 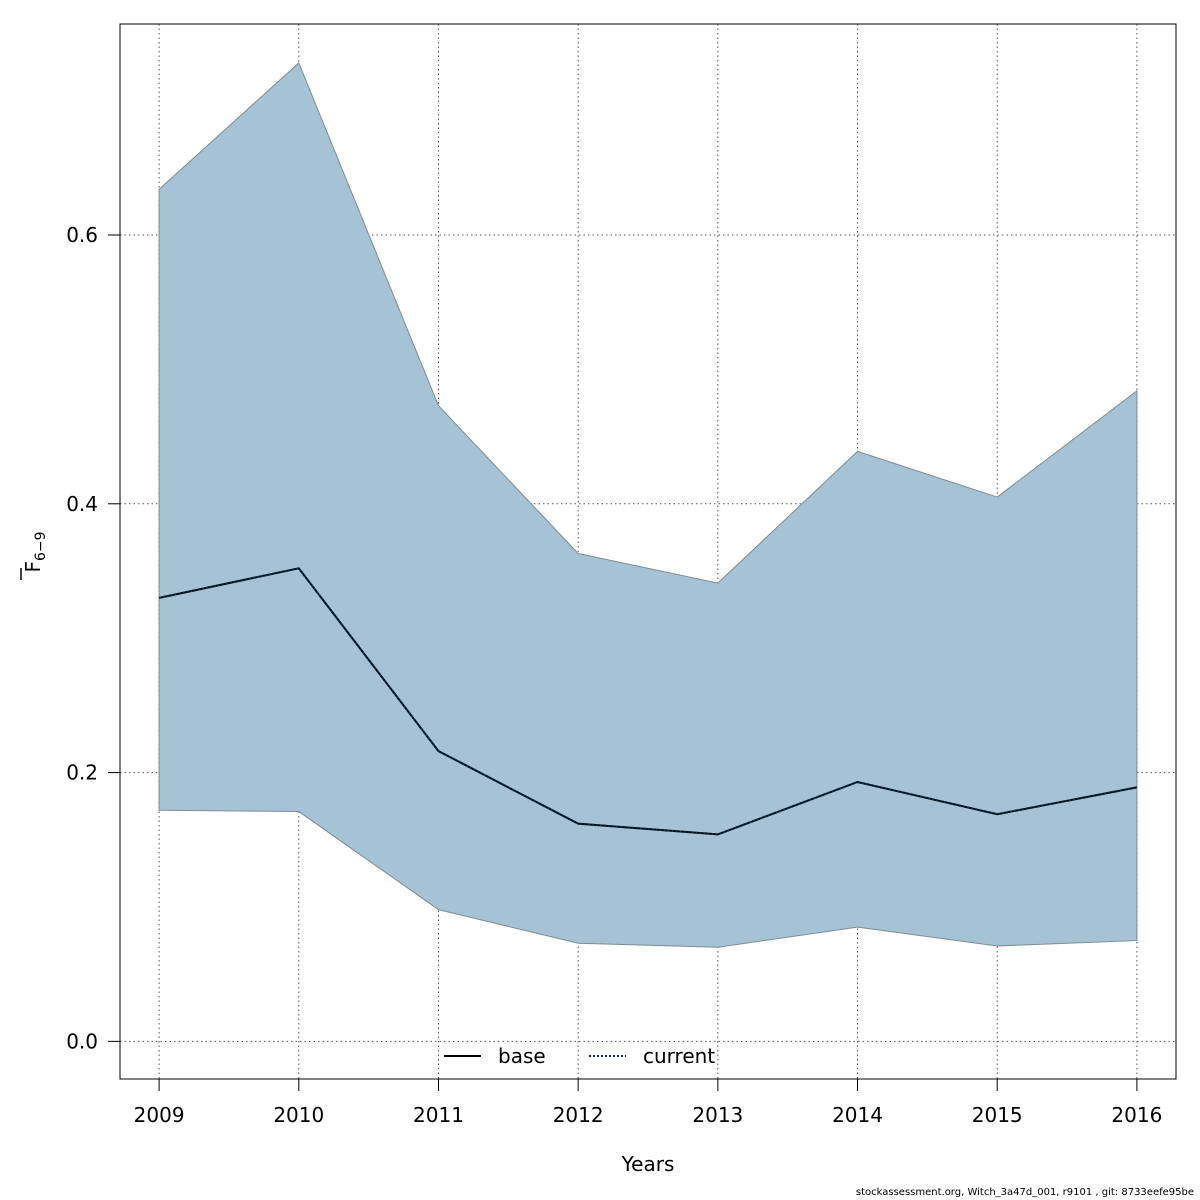 I want to click on x-tick-label: 2010, so click(x=298, y=1115).